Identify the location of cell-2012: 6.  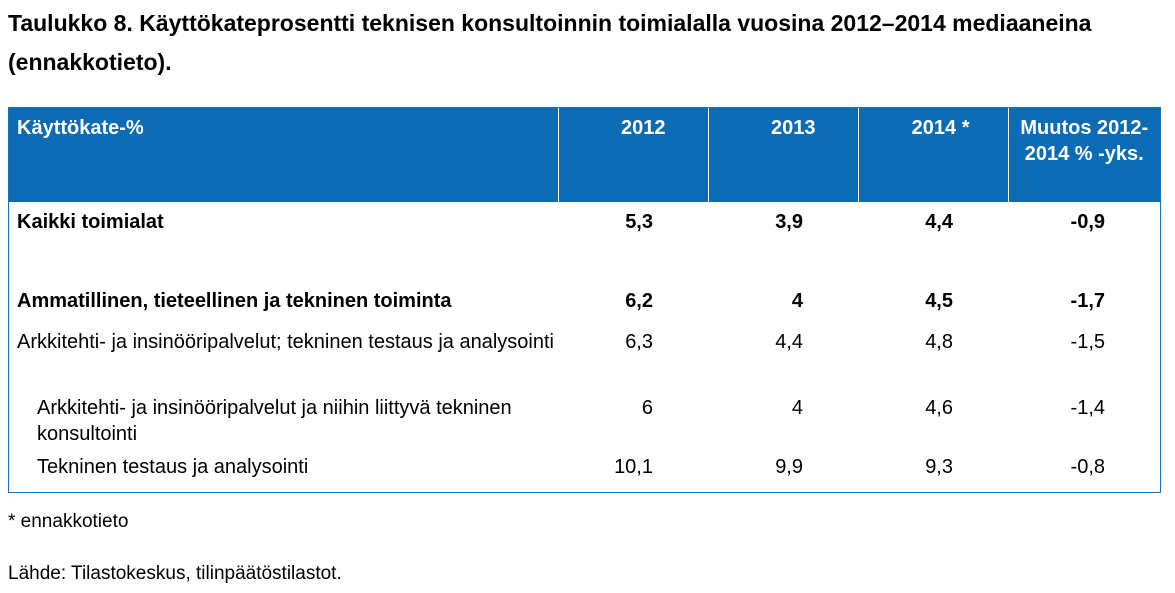
(647, 408).